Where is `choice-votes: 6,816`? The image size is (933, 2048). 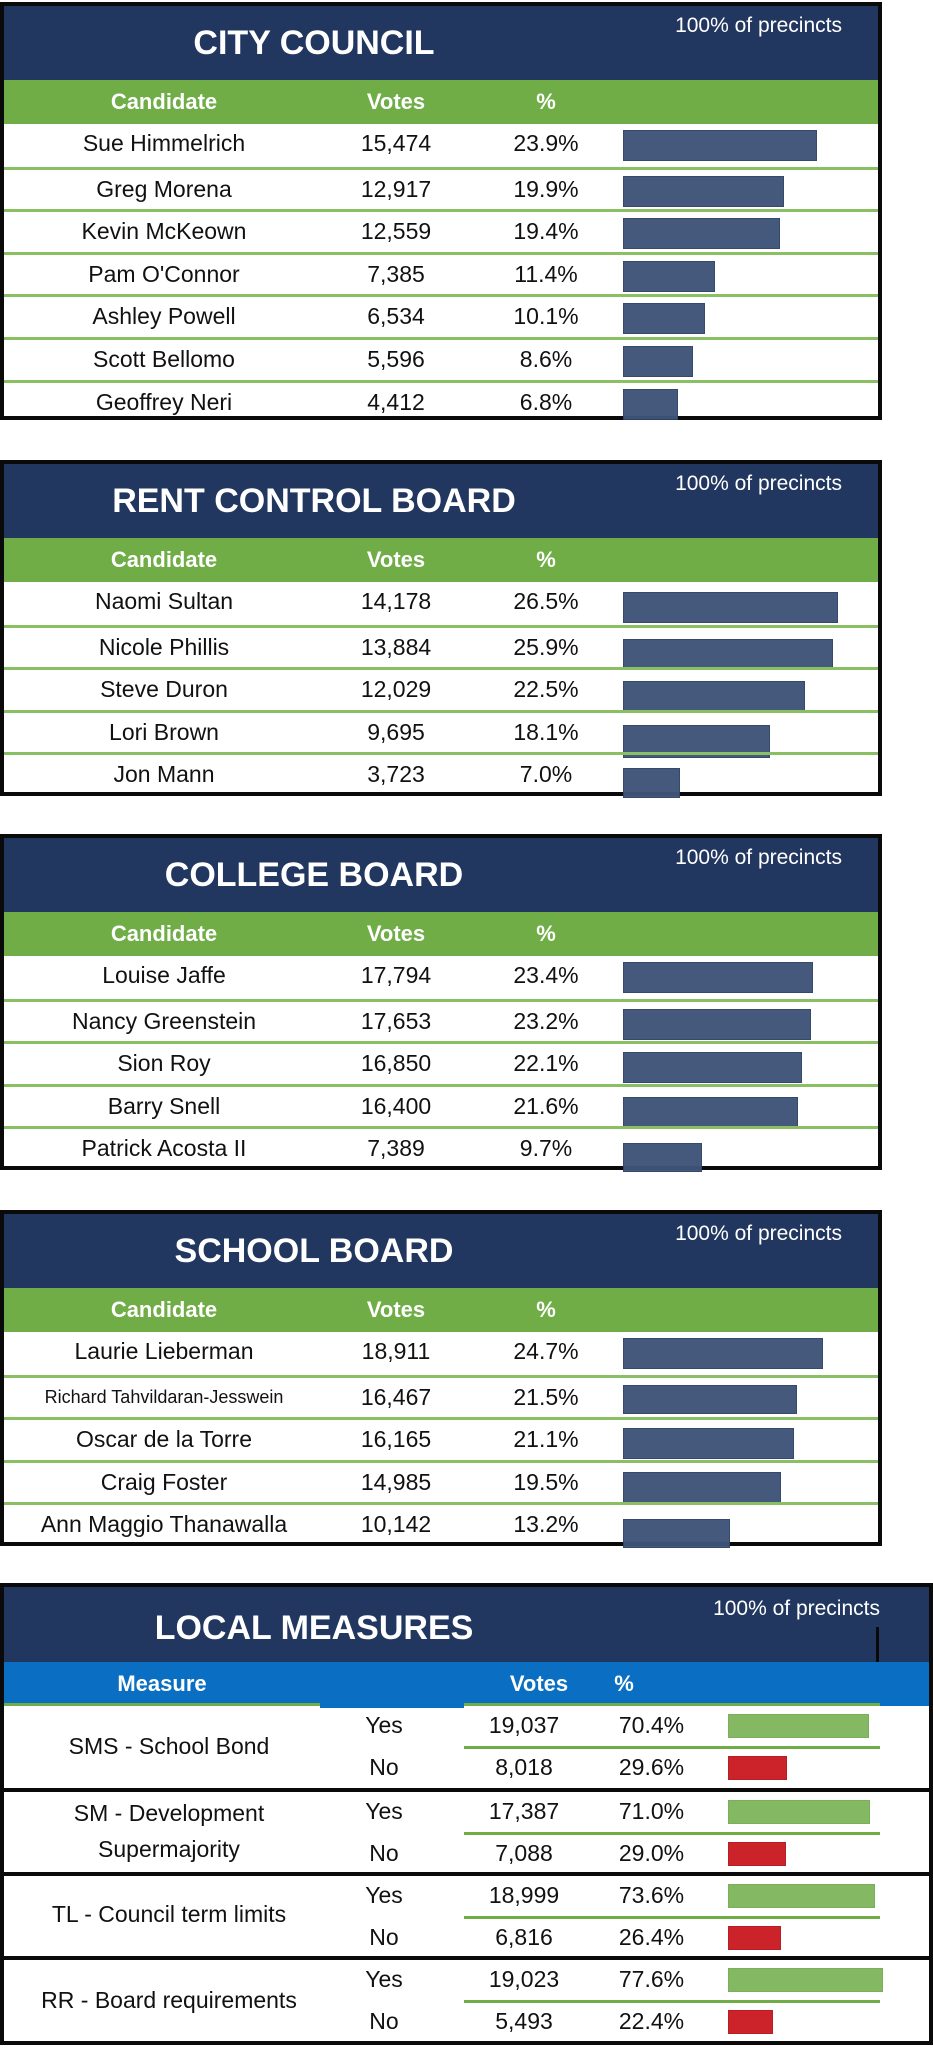 choice-votes: 6,816 is located at coordinates (524, 1937).